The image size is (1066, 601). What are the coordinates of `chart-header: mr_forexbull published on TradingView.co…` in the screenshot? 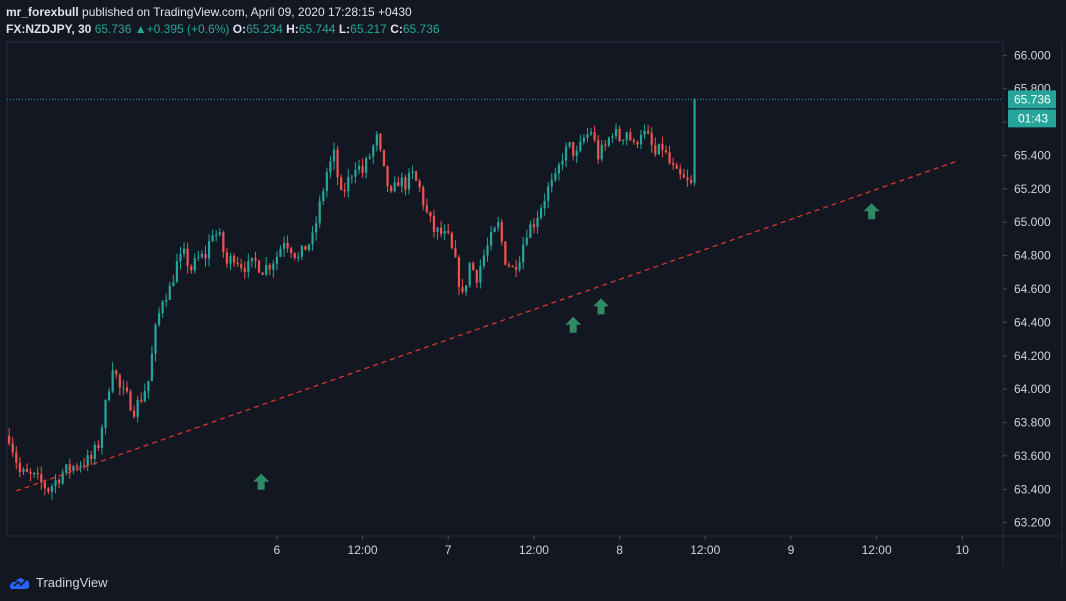 It's located at (533, 19).